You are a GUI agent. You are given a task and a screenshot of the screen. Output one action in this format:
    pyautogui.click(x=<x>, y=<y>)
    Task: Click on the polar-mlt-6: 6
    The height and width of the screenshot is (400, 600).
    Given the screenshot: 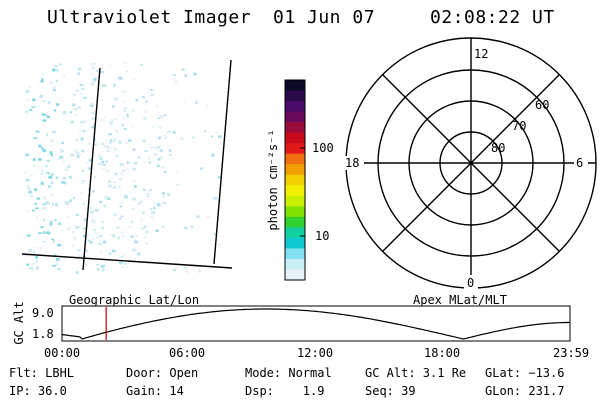 What is the action you would take?
    pyautogui.click(x=580, y=163)
    